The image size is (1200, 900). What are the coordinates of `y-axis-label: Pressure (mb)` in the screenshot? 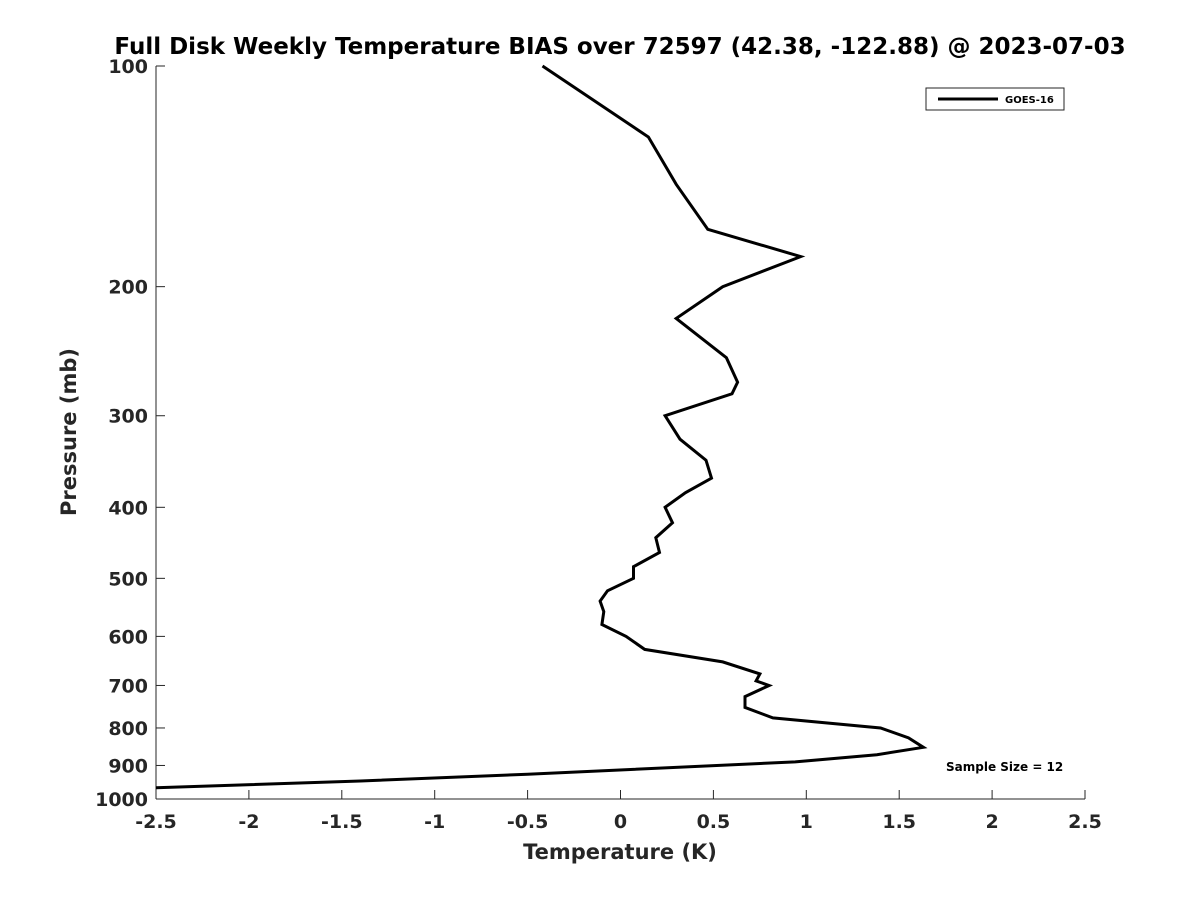 It's located at (69, 432).